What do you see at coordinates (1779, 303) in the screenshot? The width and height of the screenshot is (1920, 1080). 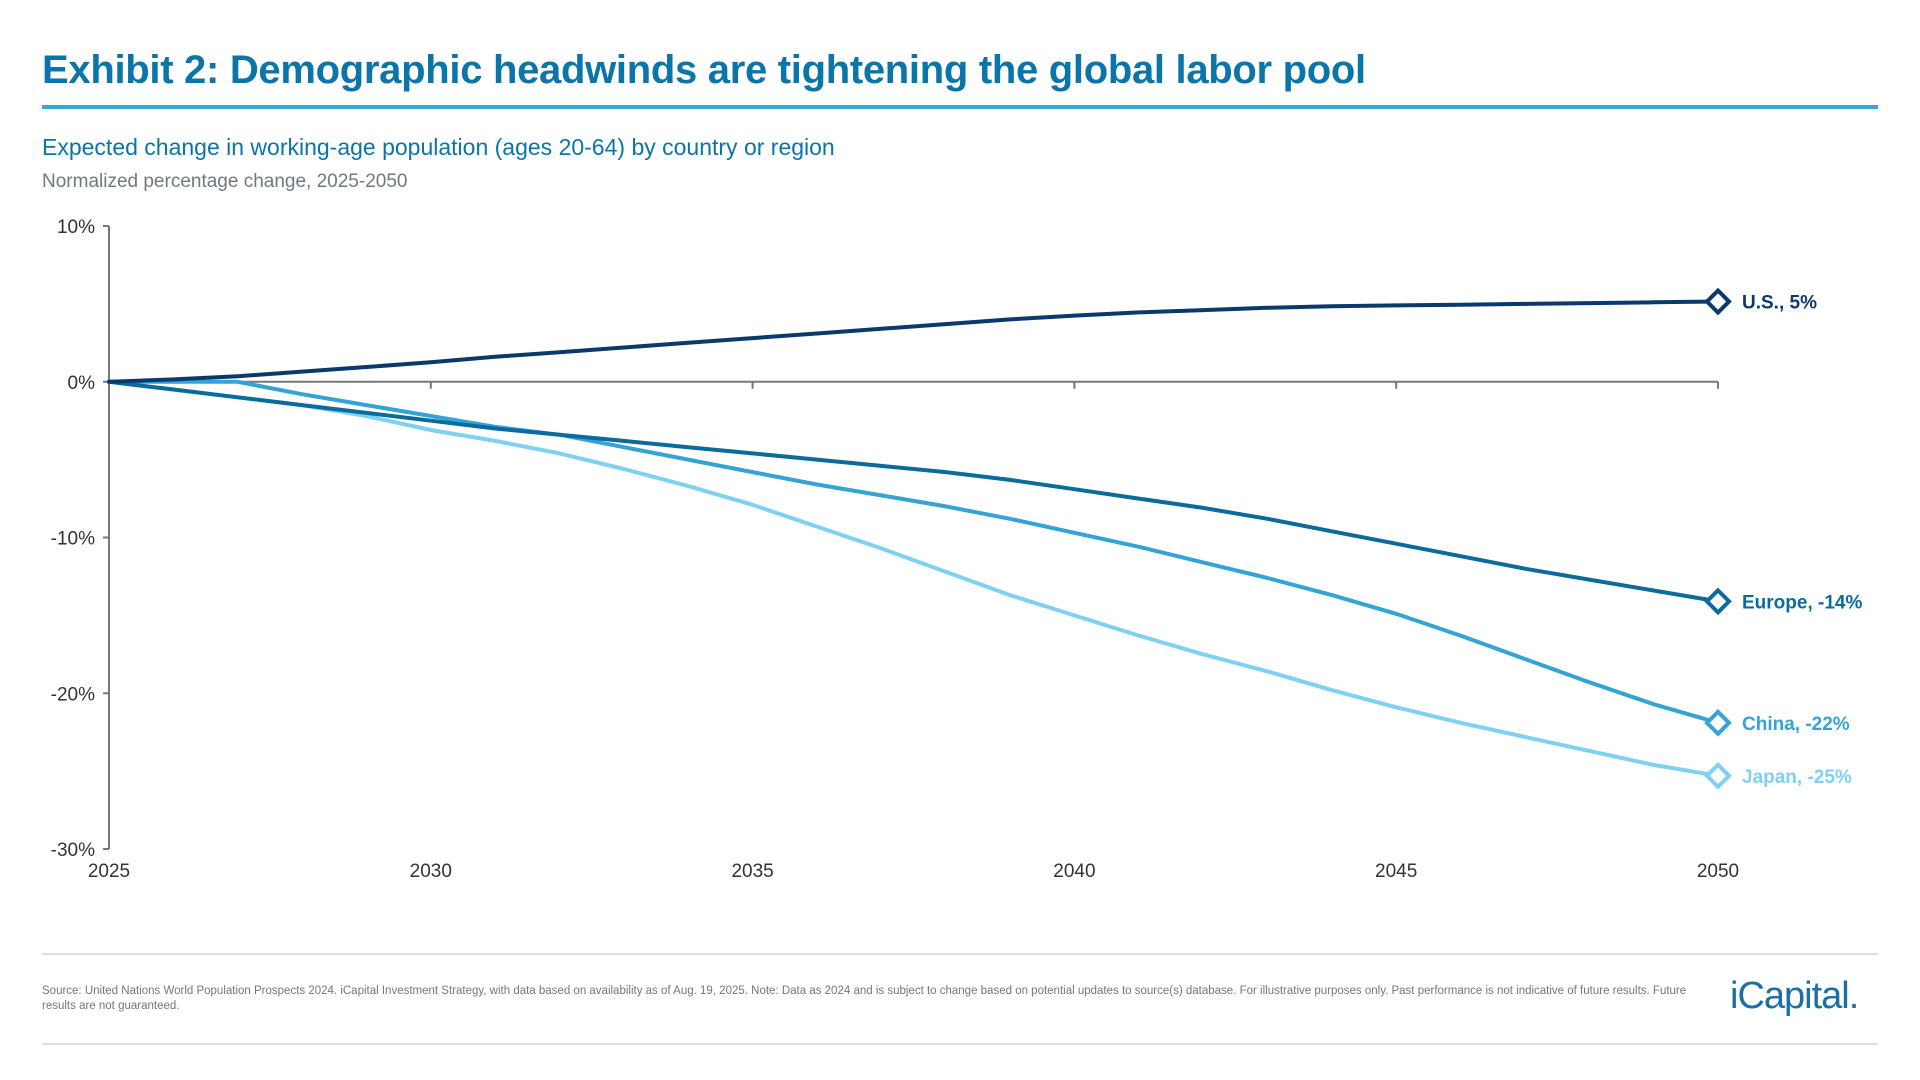 I see `end-label-us: U.S., 5%` at bounding box center [1779, 303].